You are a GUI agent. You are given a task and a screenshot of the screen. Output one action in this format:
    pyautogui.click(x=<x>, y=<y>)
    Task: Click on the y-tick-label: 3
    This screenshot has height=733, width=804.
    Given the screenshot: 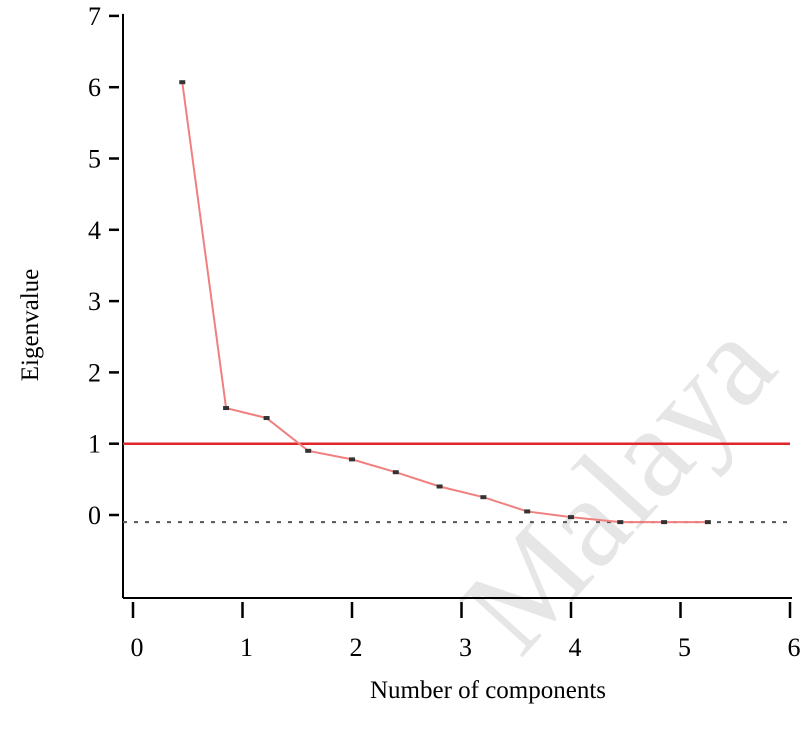 What is the action you would take?
    pyautogui.click(x=94, y=301)
    